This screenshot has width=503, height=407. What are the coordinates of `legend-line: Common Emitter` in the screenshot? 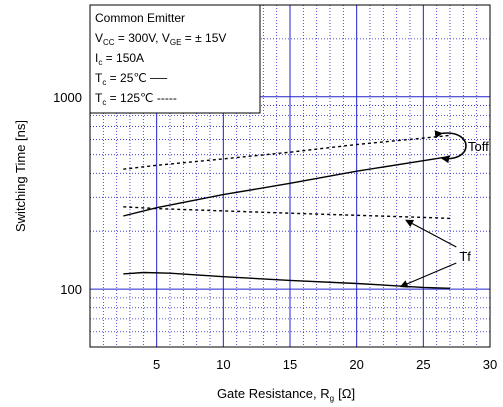 It's located at (140, 18).